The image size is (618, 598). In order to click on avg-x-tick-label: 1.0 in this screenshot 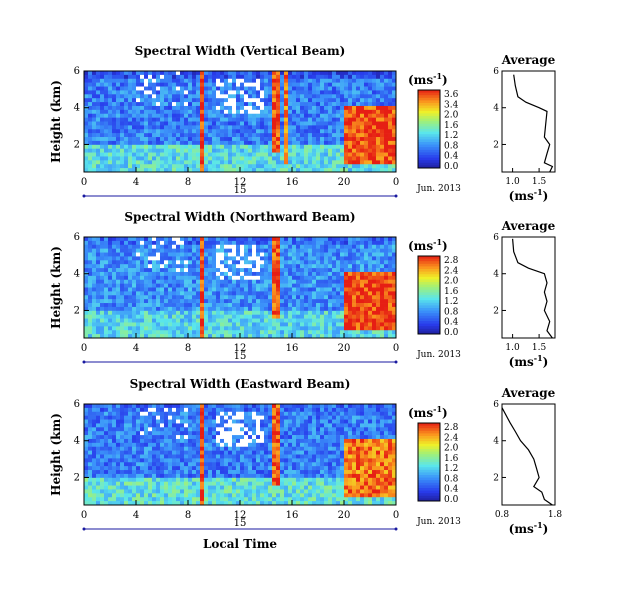, I will do `click(512, 348)`.